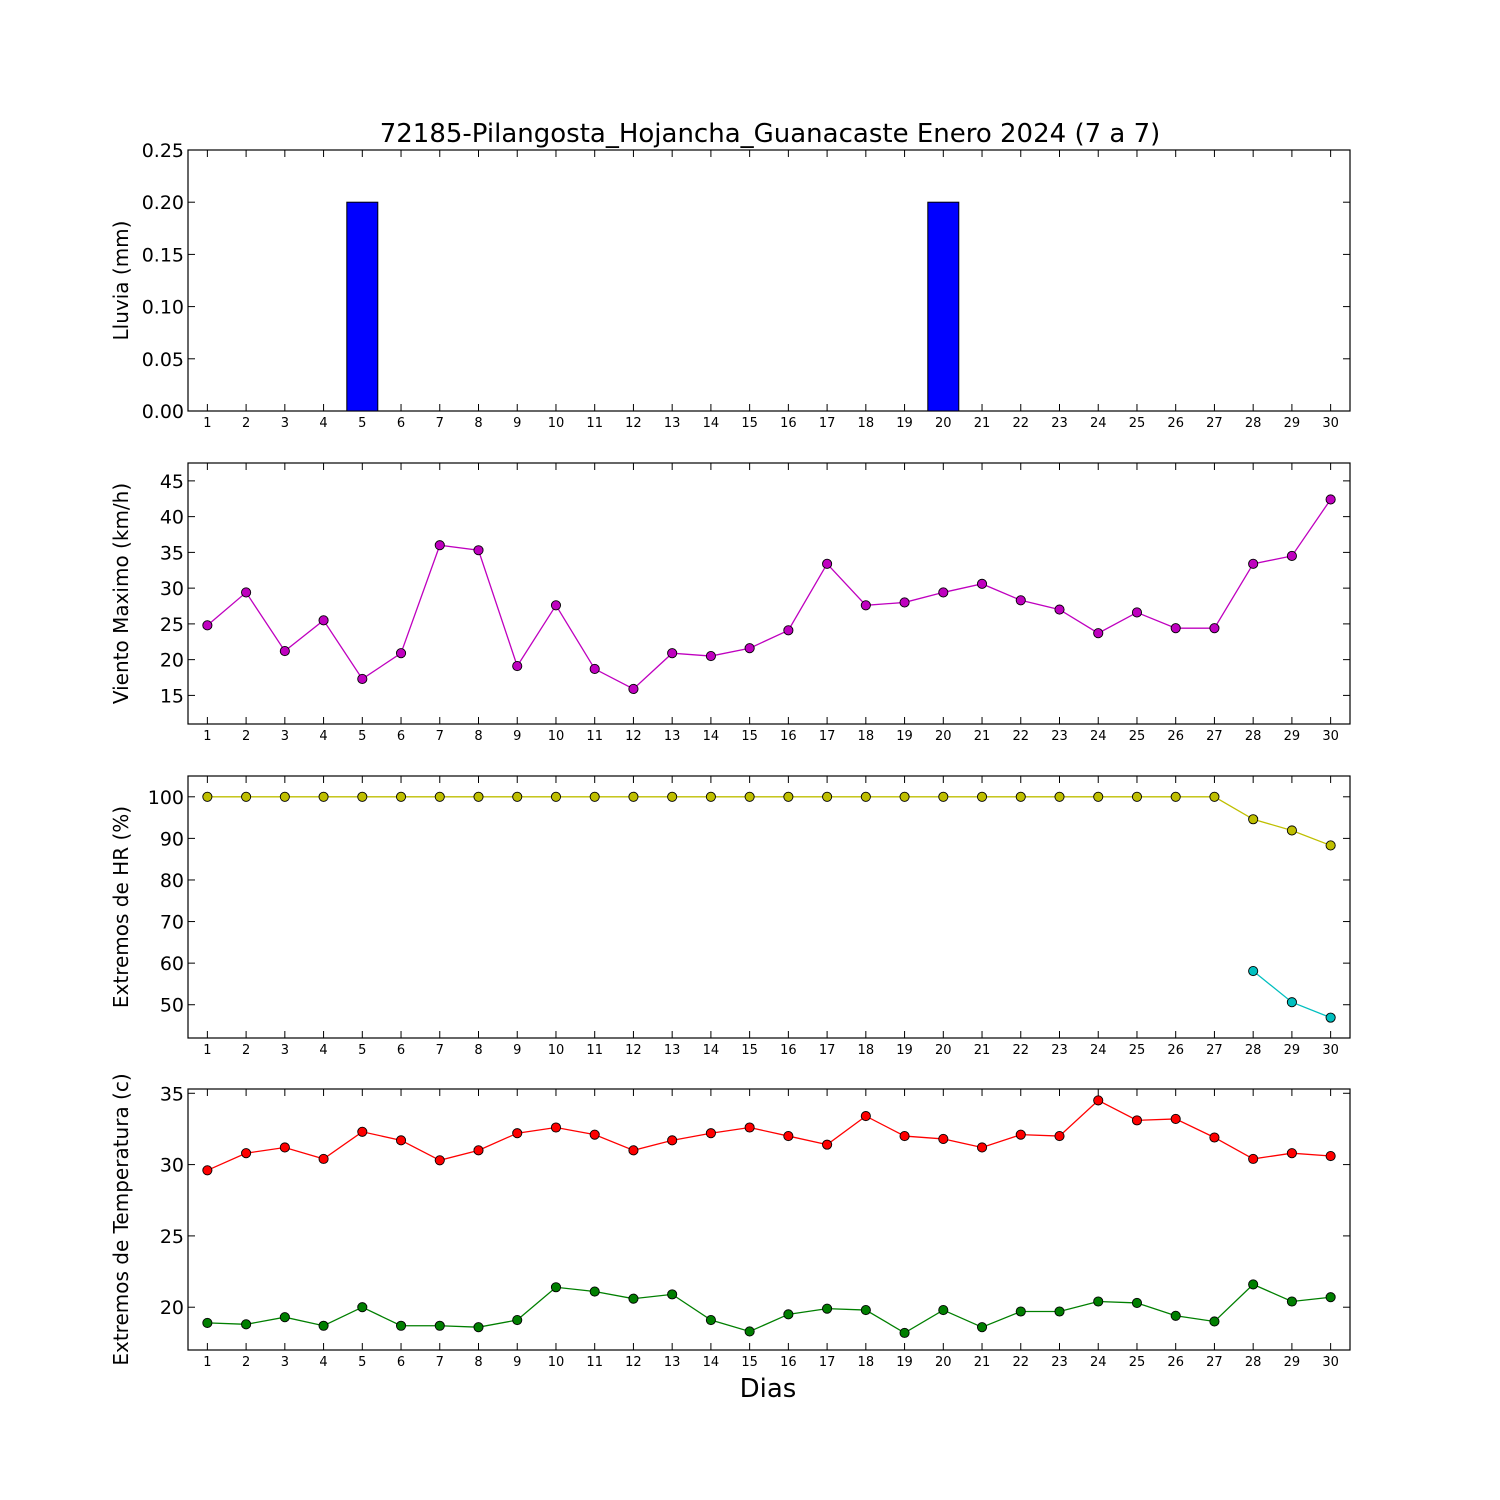 The image size is (1500, 1500). I want to click on x-tick-label: 21, so click(982, 1362).